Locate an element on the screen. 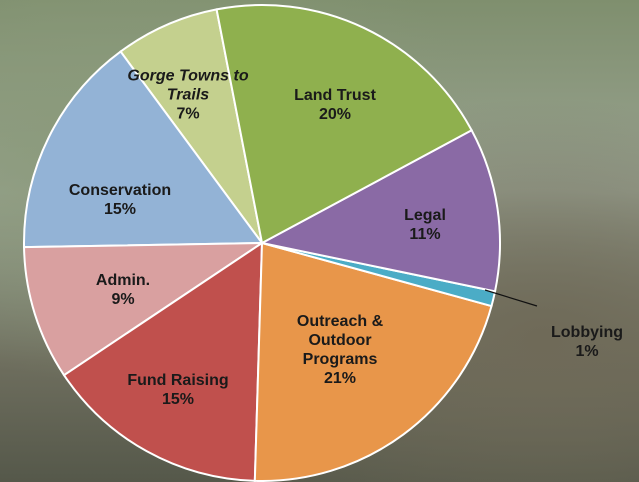  value-label: 11% is located at coordinates (425, 234).